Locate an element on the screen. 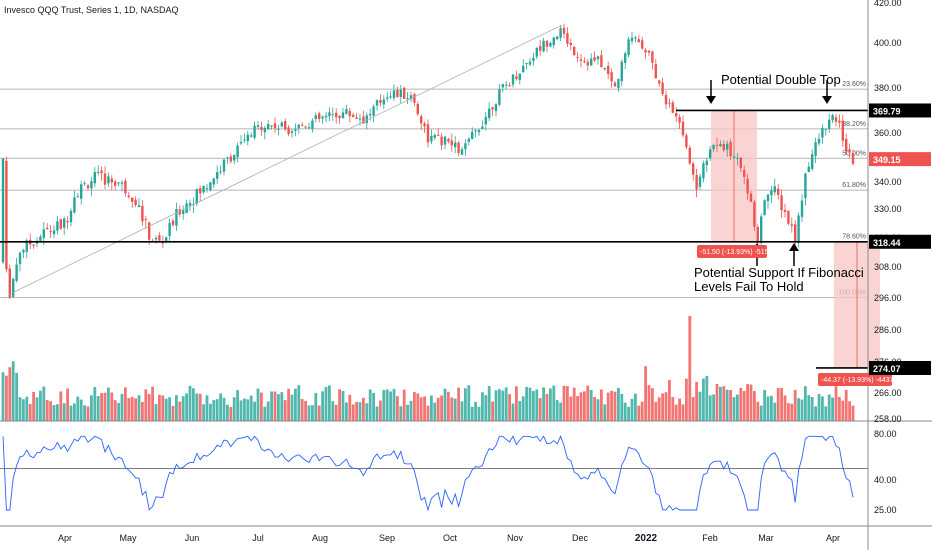 The height and width of the screenshot is (550, 932). price-tick-label: 286.00 is located at coordinates (888, 330).